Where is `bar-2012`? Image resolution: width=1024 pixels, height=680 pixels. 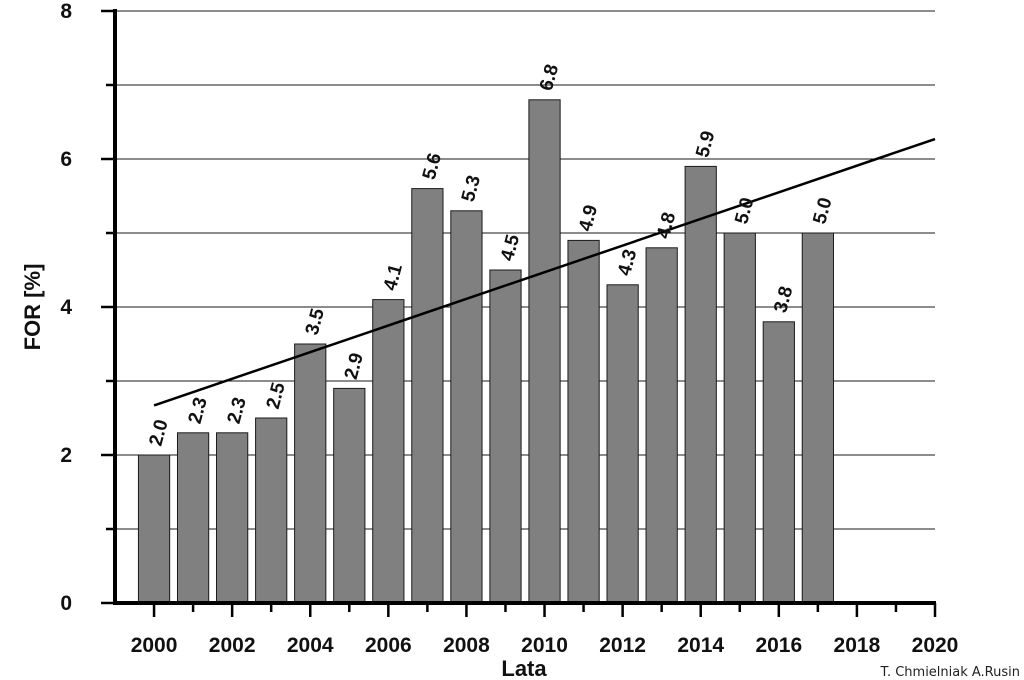
bar-2012 is located at coordinates (622, 444).